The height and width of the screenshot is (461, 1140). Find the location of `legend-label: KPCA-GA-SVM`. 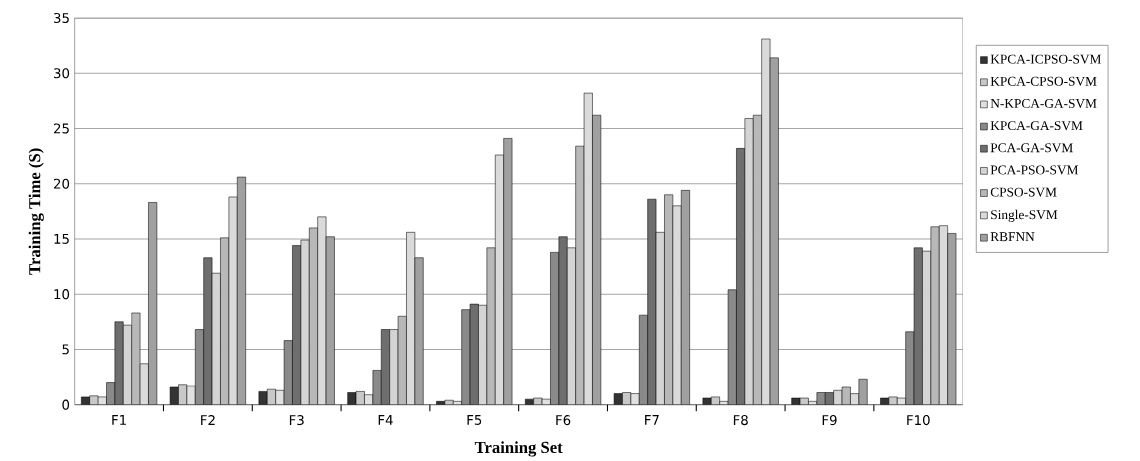

legend-label: KPCA-GA-SVM is located at coordinates (1036, 126).